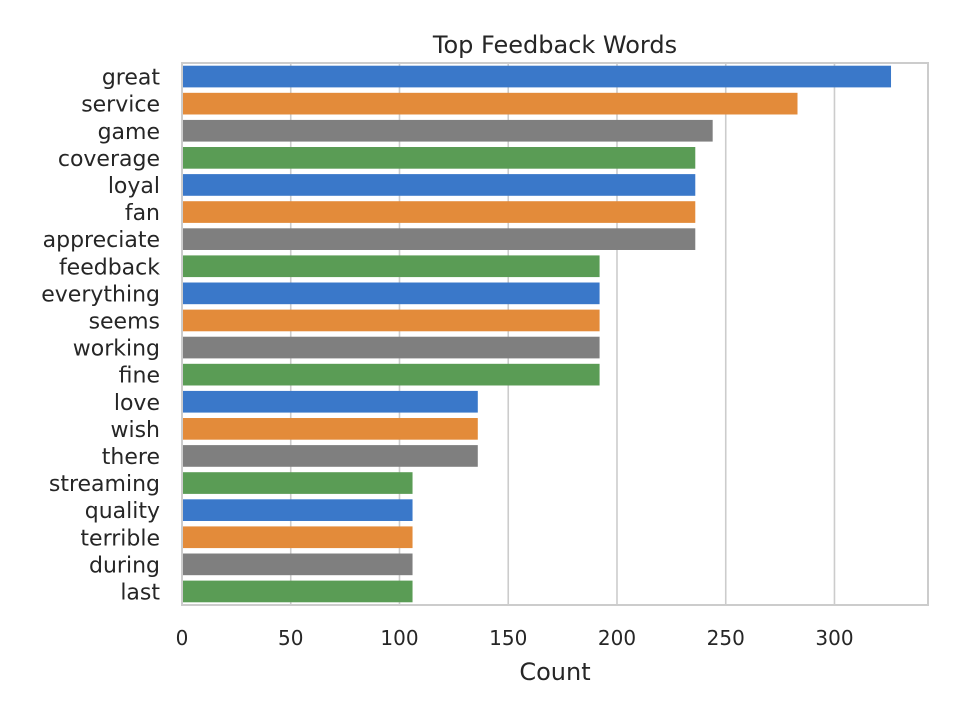 The image size is (960, 720). Describe the element at coordinates (490, 103) in the screenshot. I see `bar-service` at that location.